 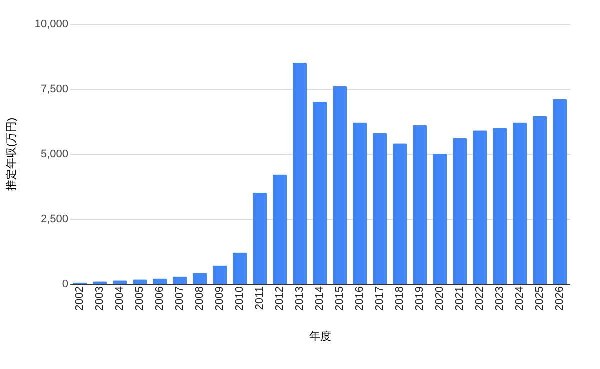 I want to click on x-tick-label: 2013, so click(x=300, y=298).